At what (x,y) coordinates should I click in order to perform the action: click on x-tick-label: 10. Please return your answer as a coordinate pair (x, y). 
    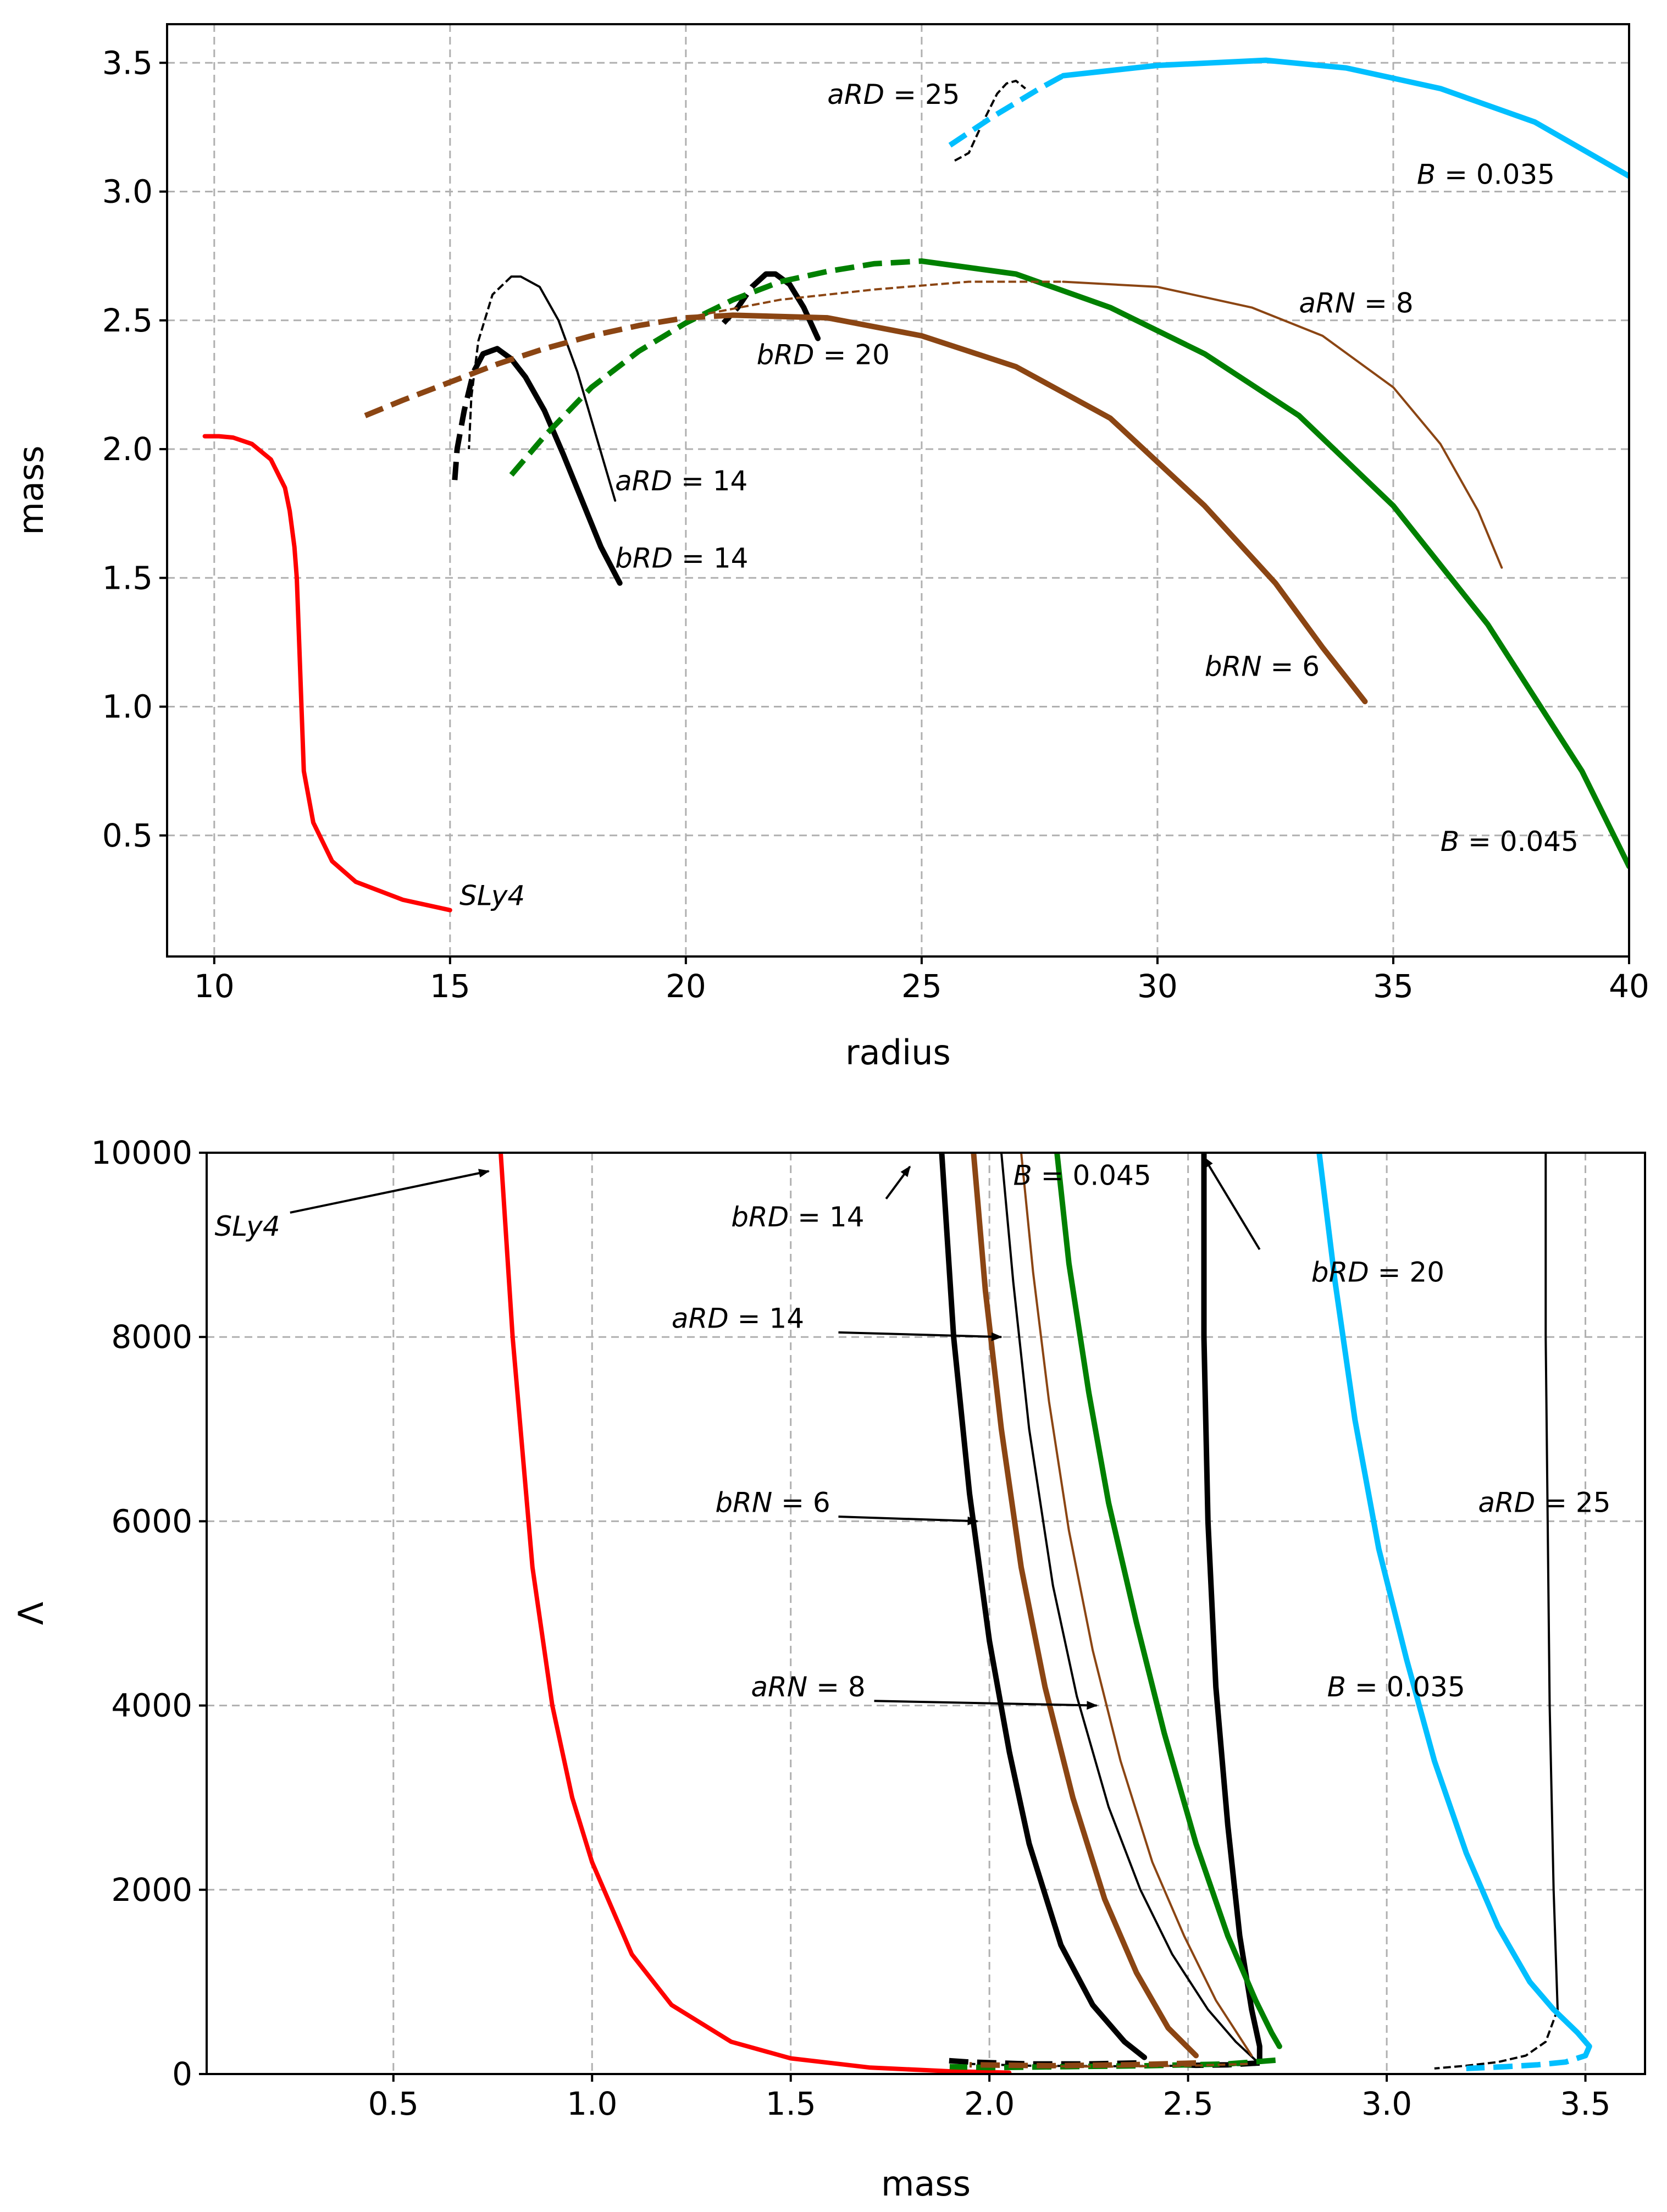
    Looking at the image, I should click on (215, 986).